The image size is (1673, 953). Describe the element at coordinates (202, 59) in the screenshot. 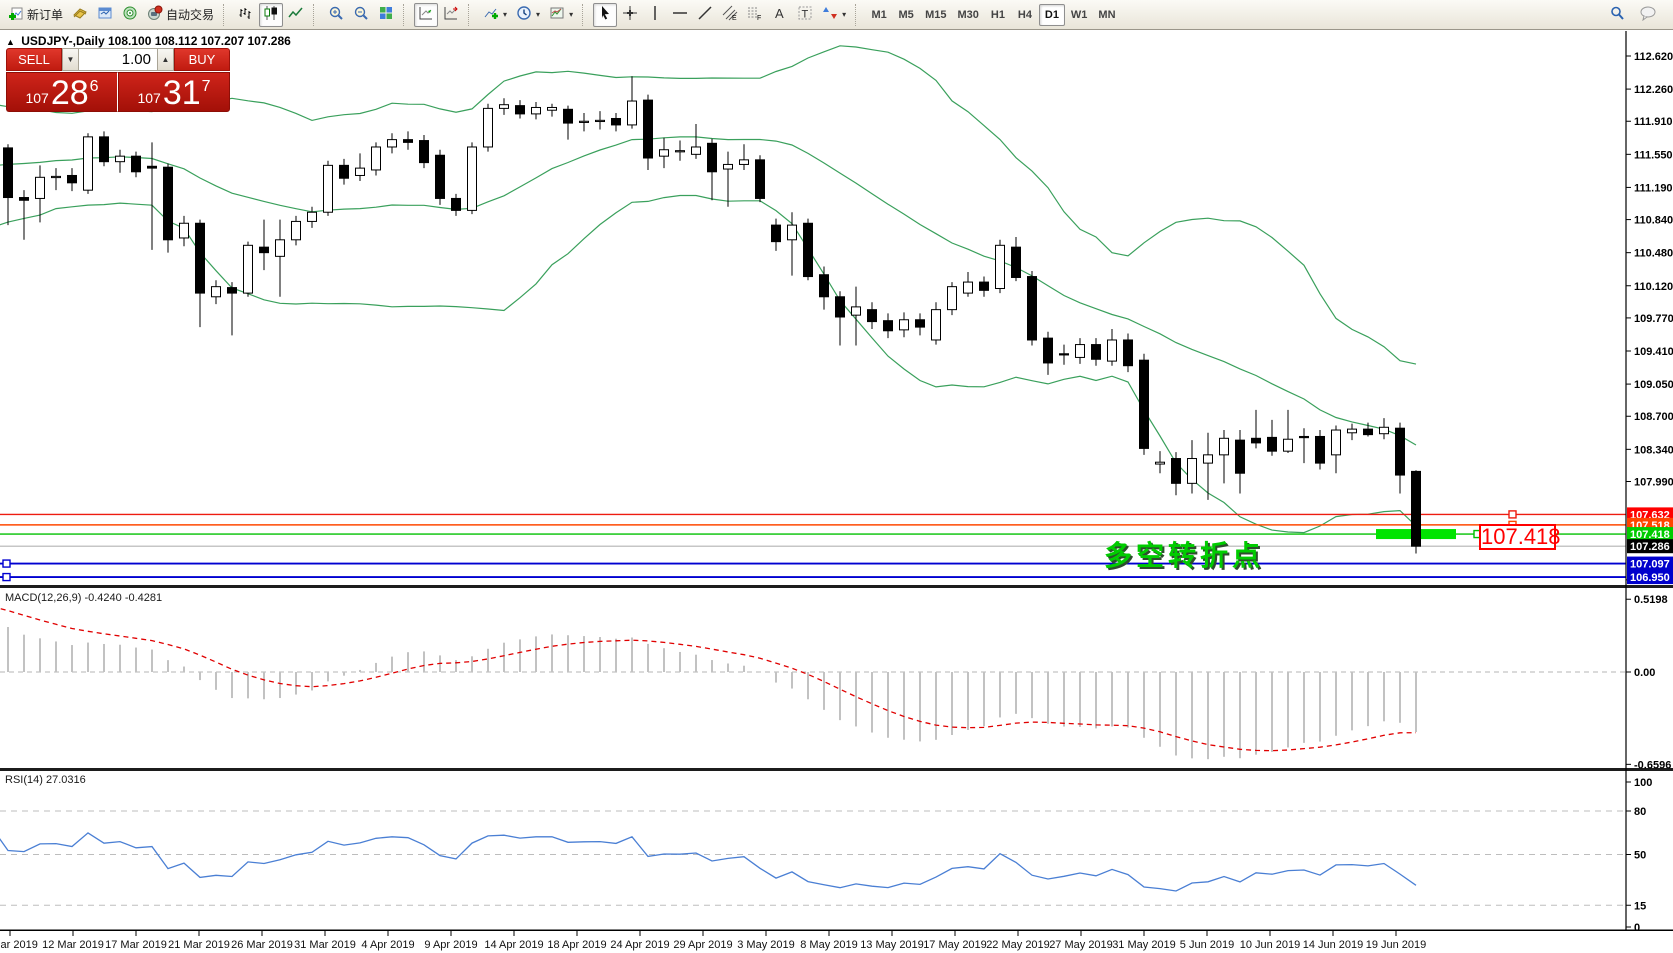

I see `buy-button: BUY` at that location.